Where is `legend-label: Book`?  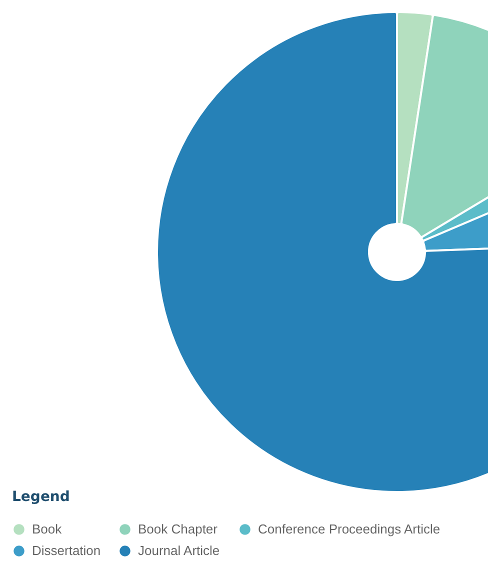
legend-label: Book is located at coordinates (47, 528).